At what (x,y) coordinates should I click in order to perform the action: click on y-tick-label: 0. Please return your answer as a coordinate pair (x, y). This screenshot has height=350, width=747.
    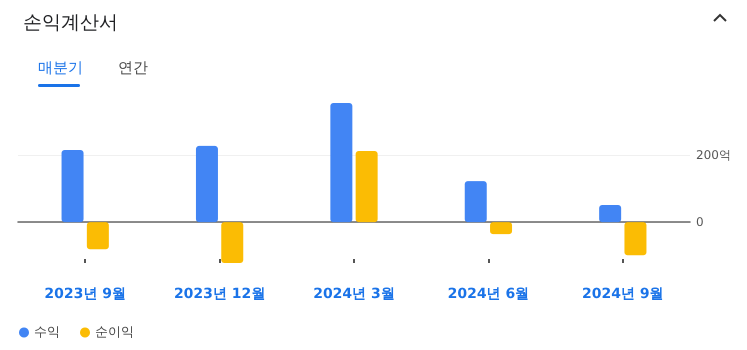
    Looking at the image, I should click on (700, 222).